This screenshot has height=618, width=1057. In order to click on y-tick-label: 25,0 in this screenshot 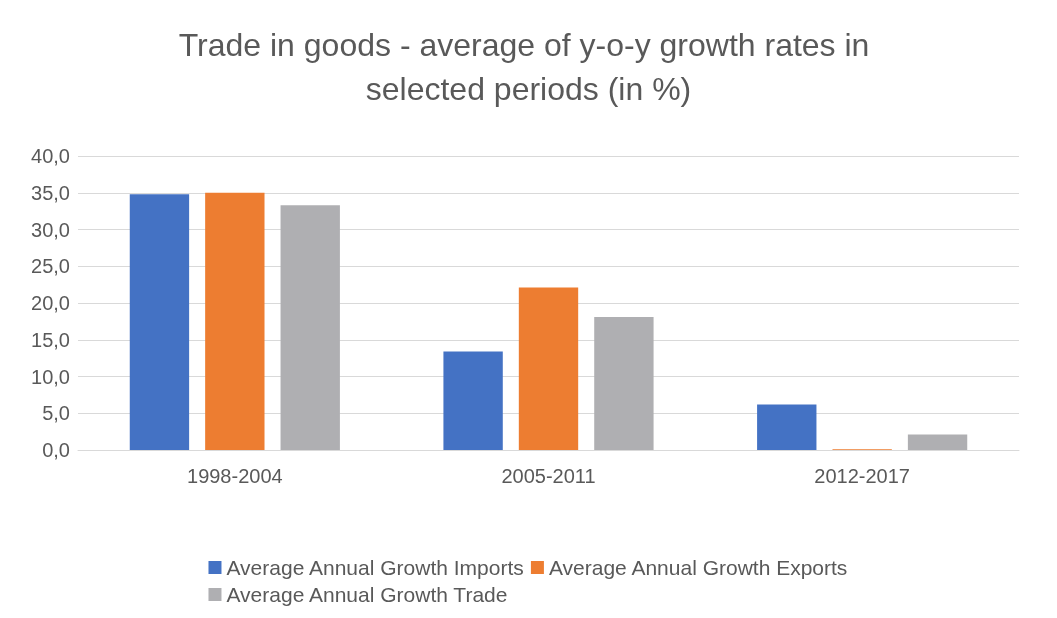, I will do `click(50, 266)`.